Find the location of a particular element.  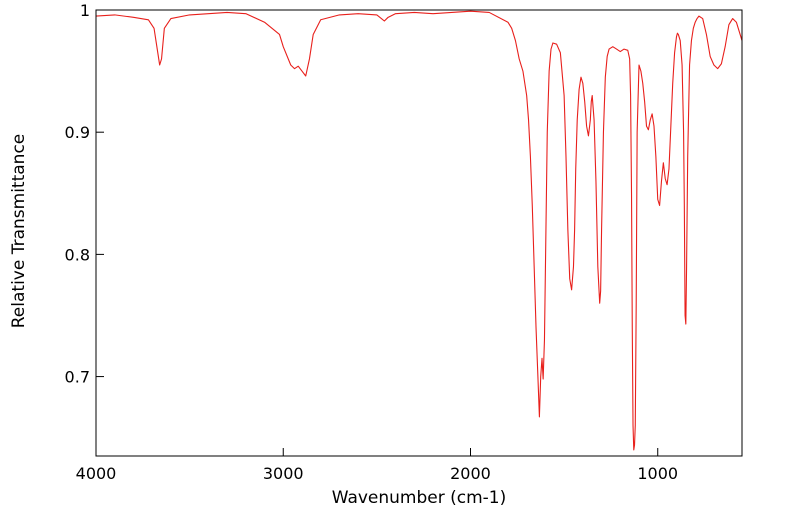

x-axis-ticks: 4000 3000 2000 1000 is located at coordinates (377, 465).